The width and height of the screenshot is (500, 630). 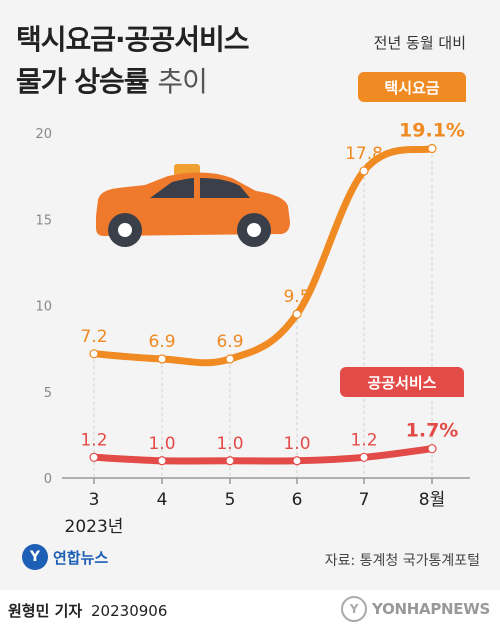 What do you see at coordinates (162, 500) in the screenshot?
I see `x-tick-label: 4` at bounding box center [162, 500].